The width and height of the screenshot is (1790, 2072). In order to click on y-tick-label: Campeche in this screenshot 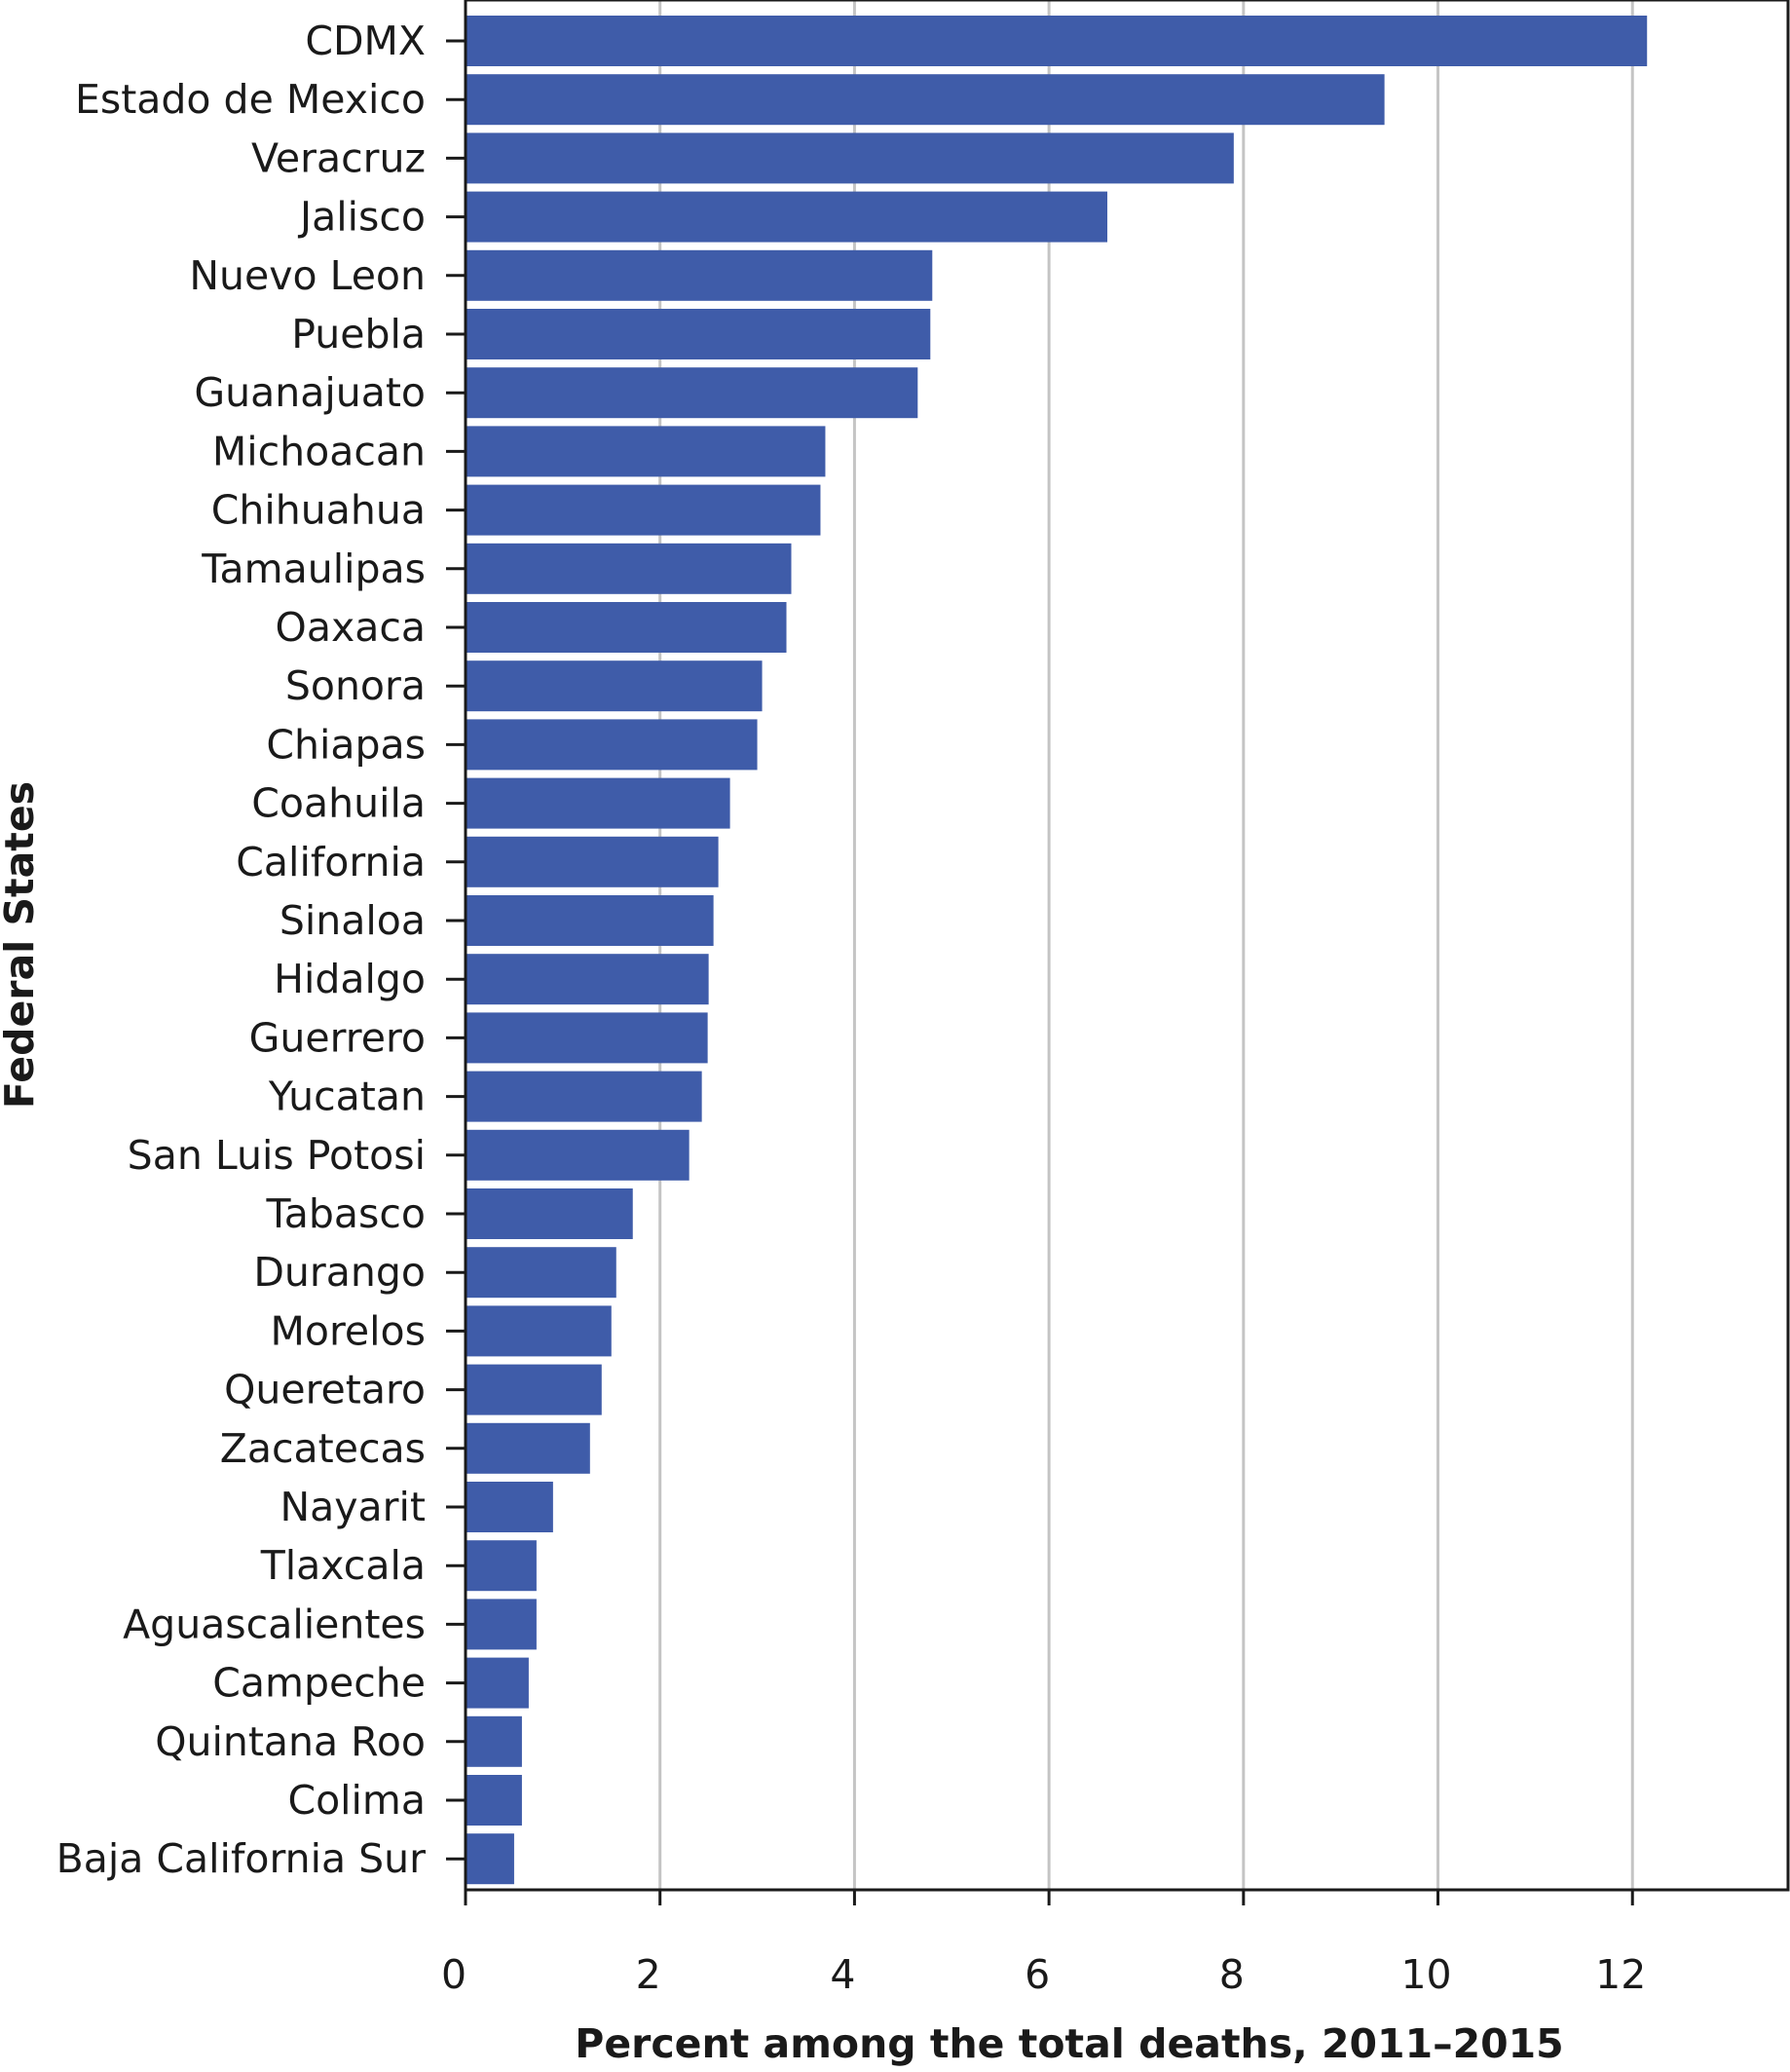, I will do `click(319, 1684)`.